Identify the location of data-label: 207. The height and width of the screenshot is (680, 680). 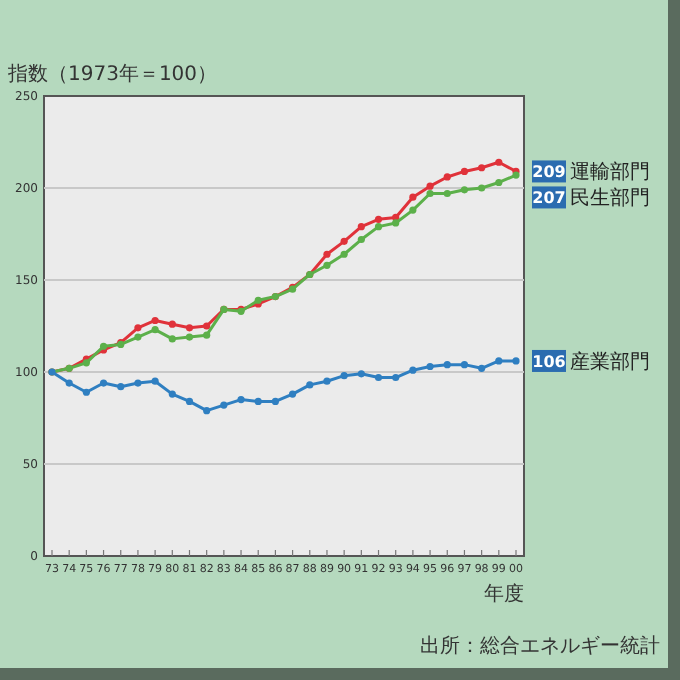
(549, 198).